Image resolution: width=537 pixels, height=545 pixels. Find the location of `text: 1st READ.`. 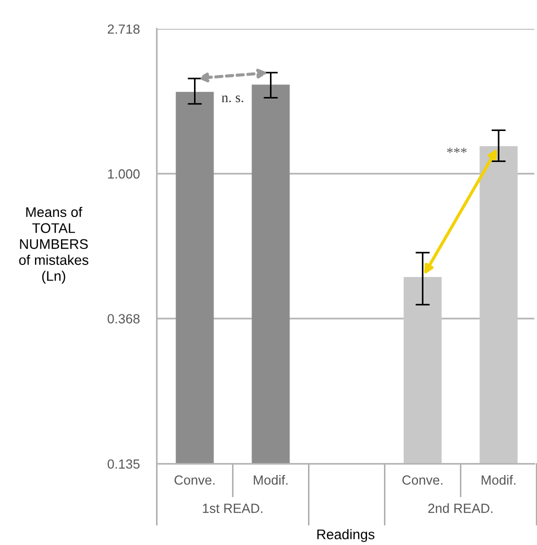

text: 1st READ. is located at coordinates (232, 508).